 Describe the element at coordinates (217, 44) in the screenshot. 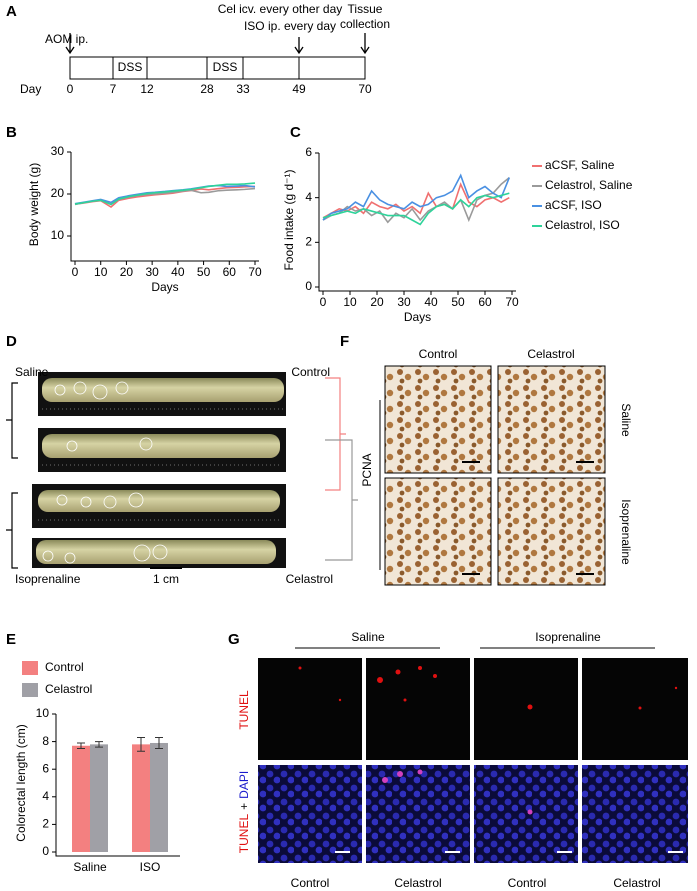

I see `timeline-arrows` at that location.